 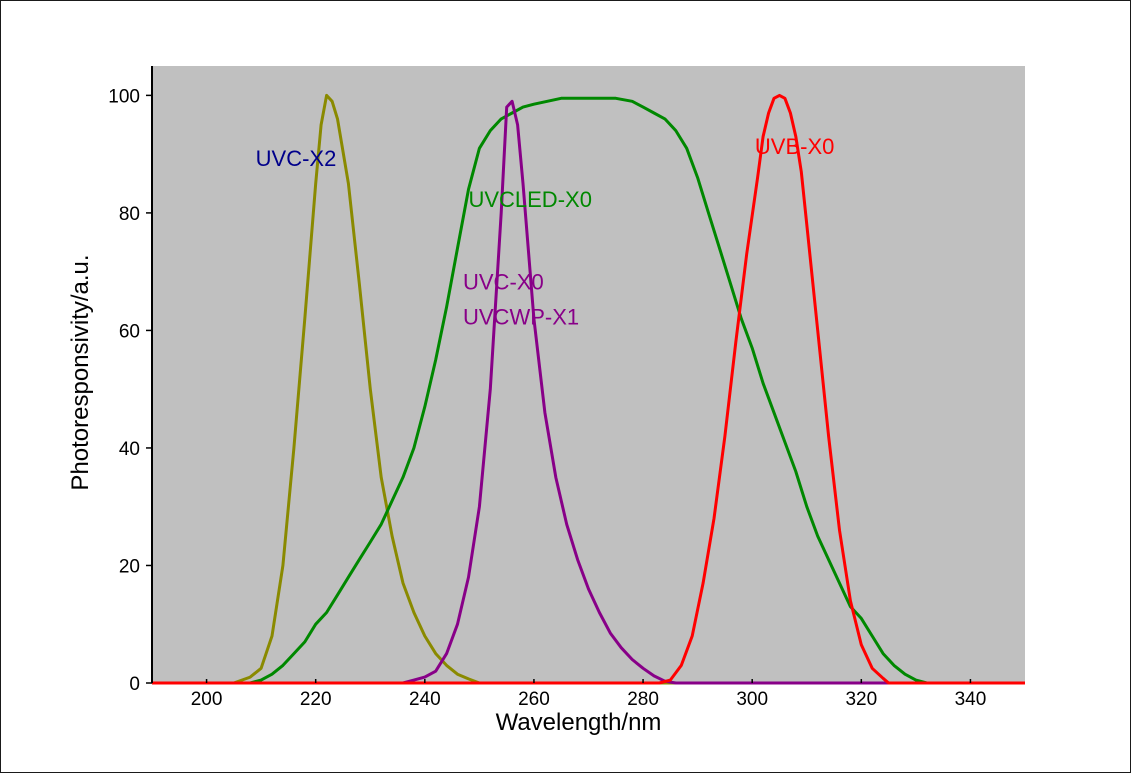 I want to click on y-tick-label: 80, so click(x=129, y=214).